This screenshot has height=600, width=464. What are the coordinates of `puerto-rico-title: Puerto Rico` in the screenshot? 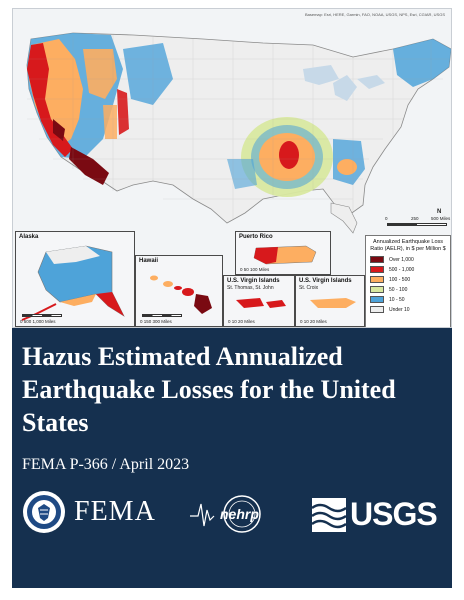 It's located at (256, 237).